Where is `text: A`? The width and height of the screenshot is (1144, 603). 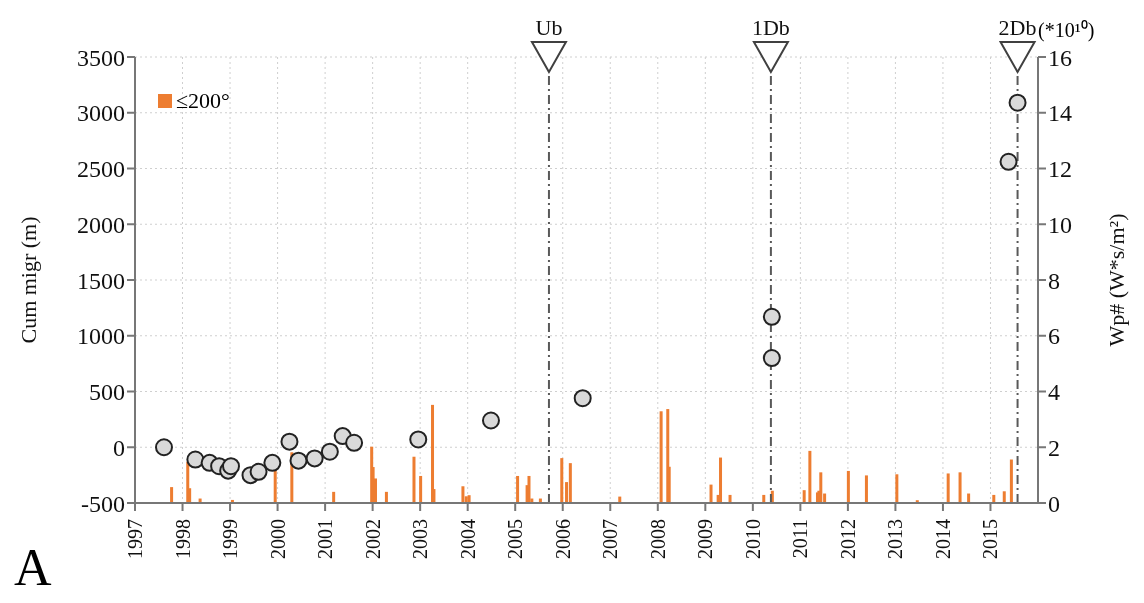 text: A is located at coordinates (33, 567).